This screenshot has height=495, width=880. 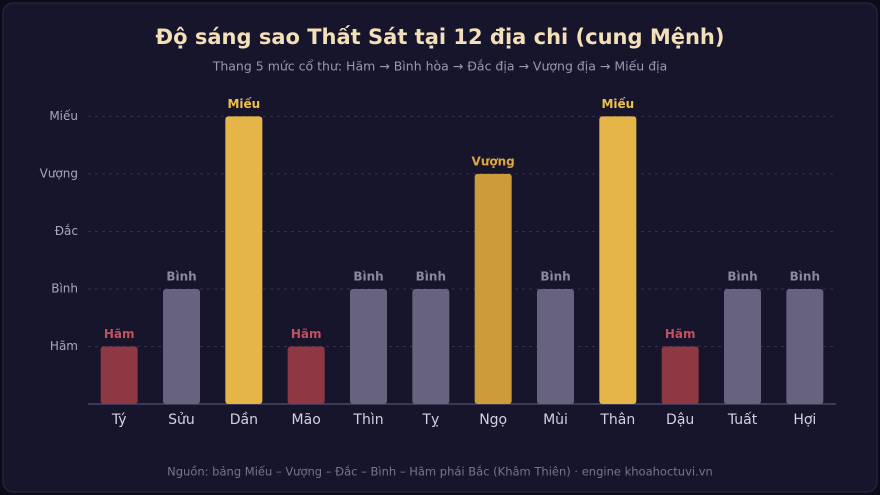 What do you see at coordinates (617, 420) in the screenshot?
I see `x-tick-label: Thân` at bounding box center [617, 420].